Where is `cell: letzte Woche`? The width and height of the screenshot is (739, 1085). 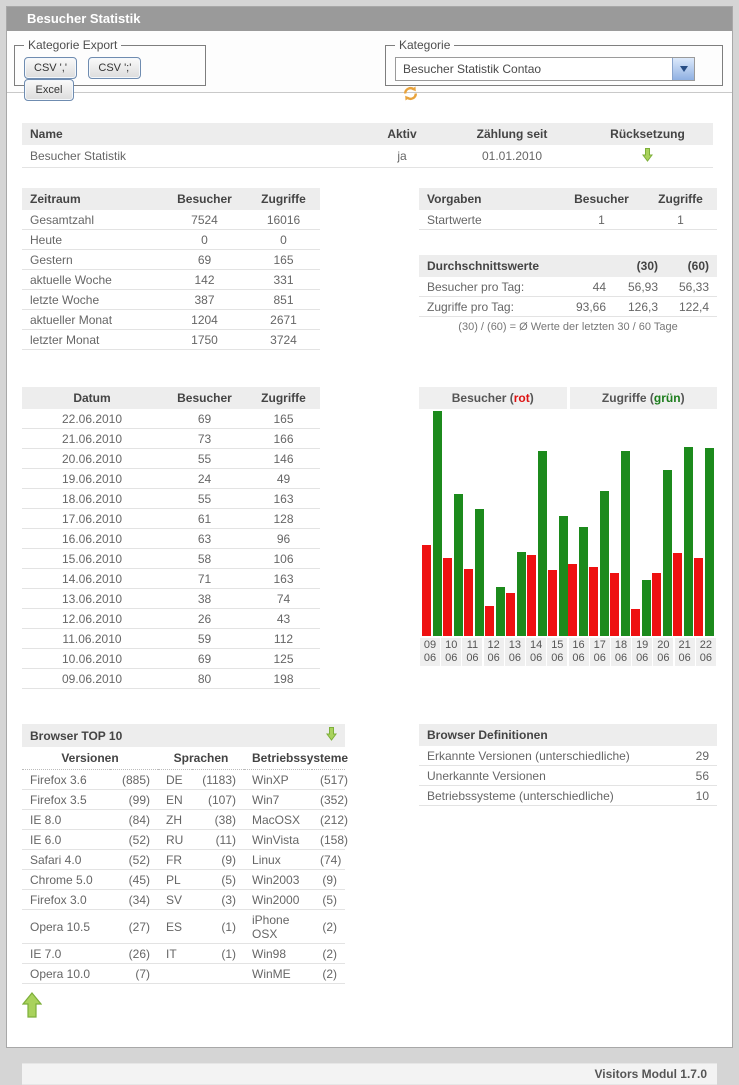
cell: letzte Woche is located at coordinates (92, 299).